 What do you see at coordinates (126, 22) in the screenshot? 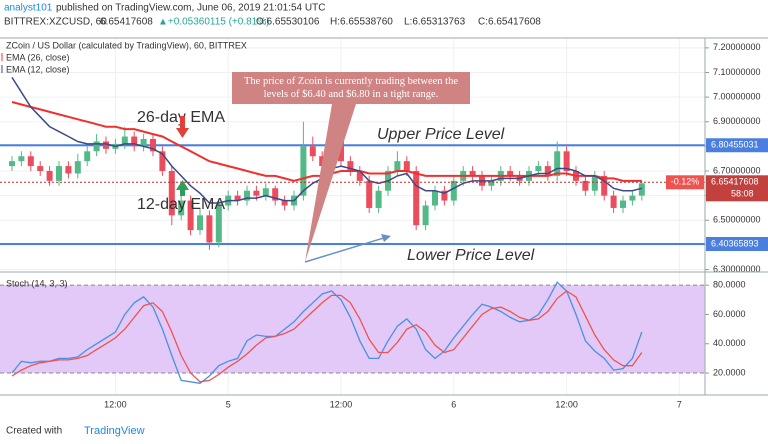
I see `price: 6.65417608` at bounding box center [126, 22].